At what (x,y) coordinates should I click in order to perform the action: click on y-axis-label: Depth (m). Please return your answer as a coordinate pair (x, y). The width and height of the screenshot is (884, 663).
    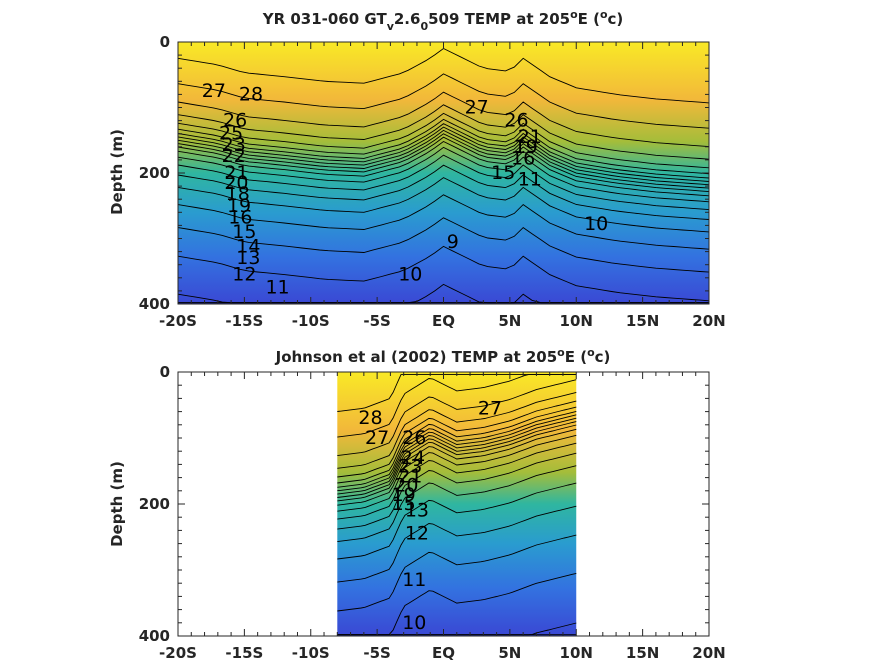
    Looking at the image, I should click on (117, 172).